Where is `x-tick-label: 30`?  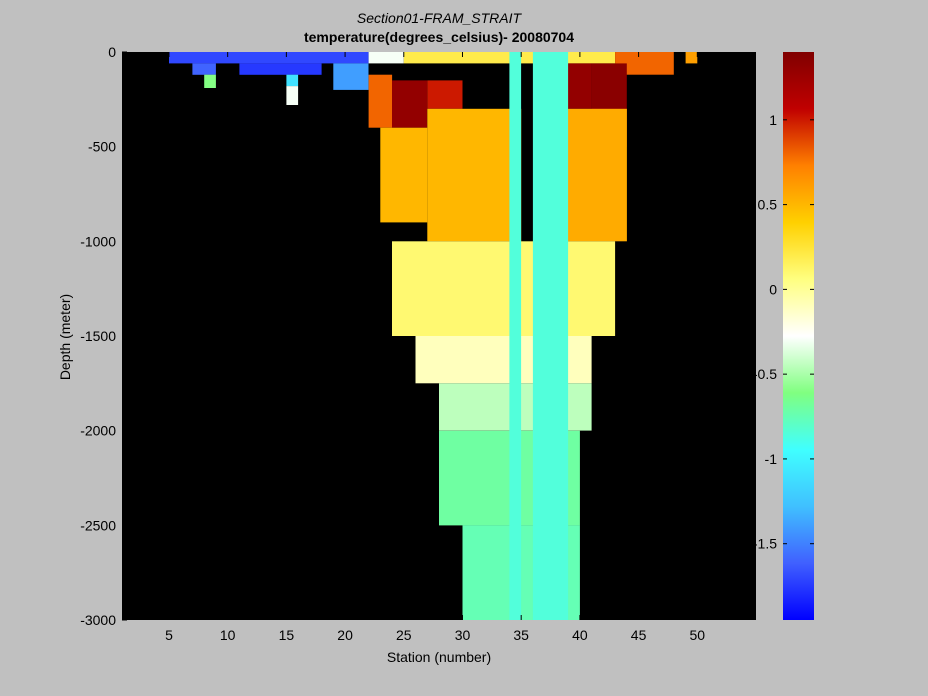 x-tick-label: 30 is located at coordinates (463, 635).